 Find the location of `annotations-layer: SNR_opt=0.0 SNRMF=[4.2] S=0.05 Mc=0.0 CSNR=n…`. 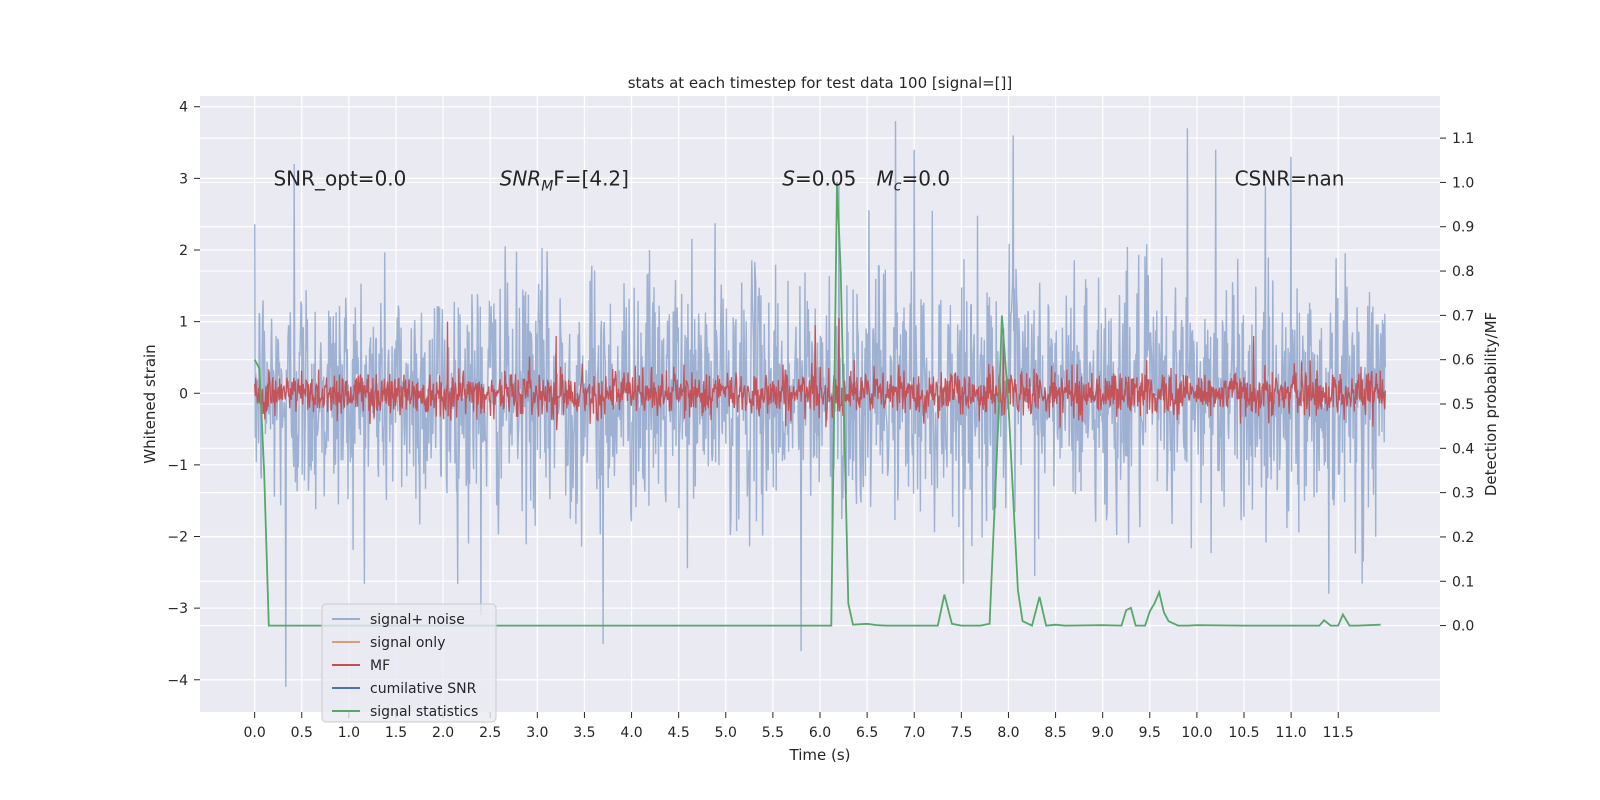

annotations-layer: SNR_opt=0.0 SNRMF=[4.2] S=0.05 Mc=0.0 CSNR=n… is located at coordinates (808, 180).